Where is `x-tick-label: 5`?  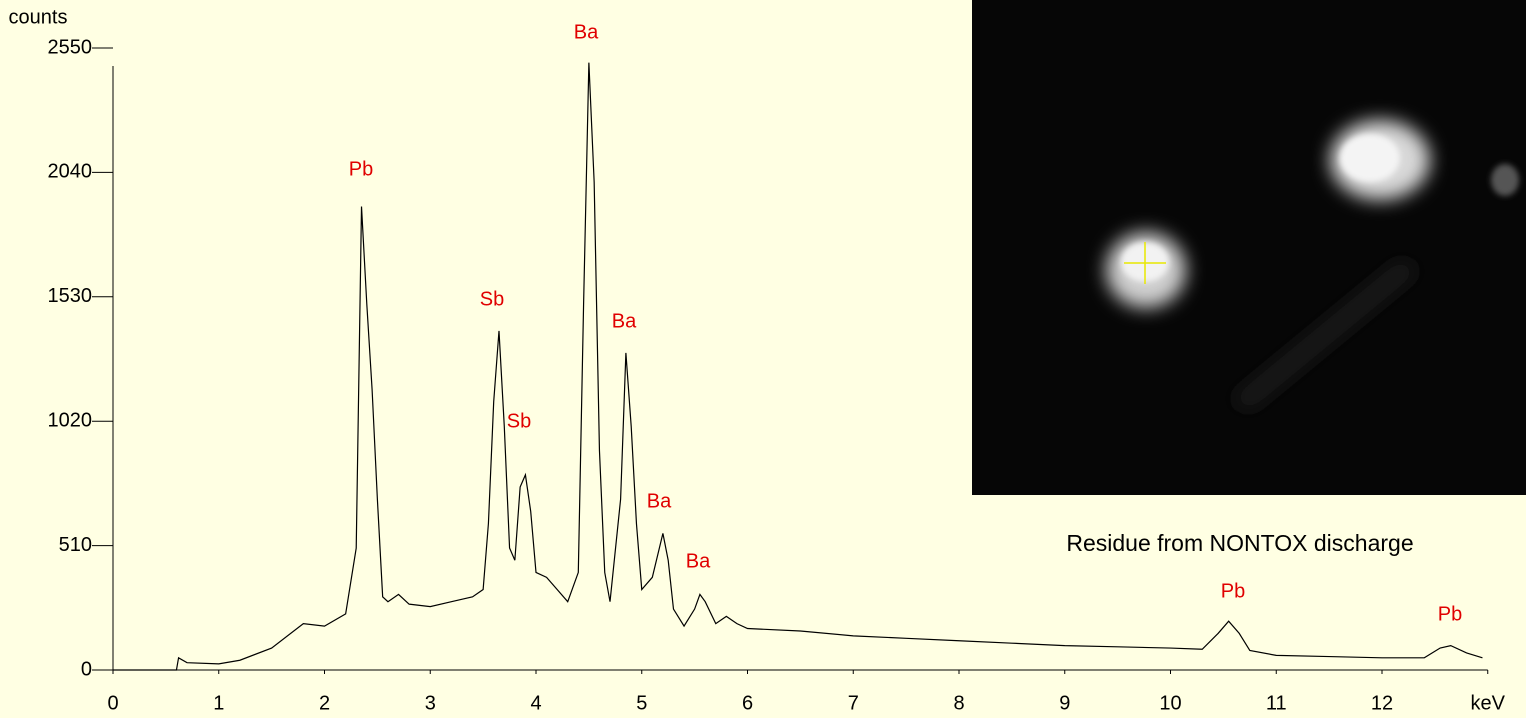 x-tick-label: 5 is located at coordinates (641, 703).